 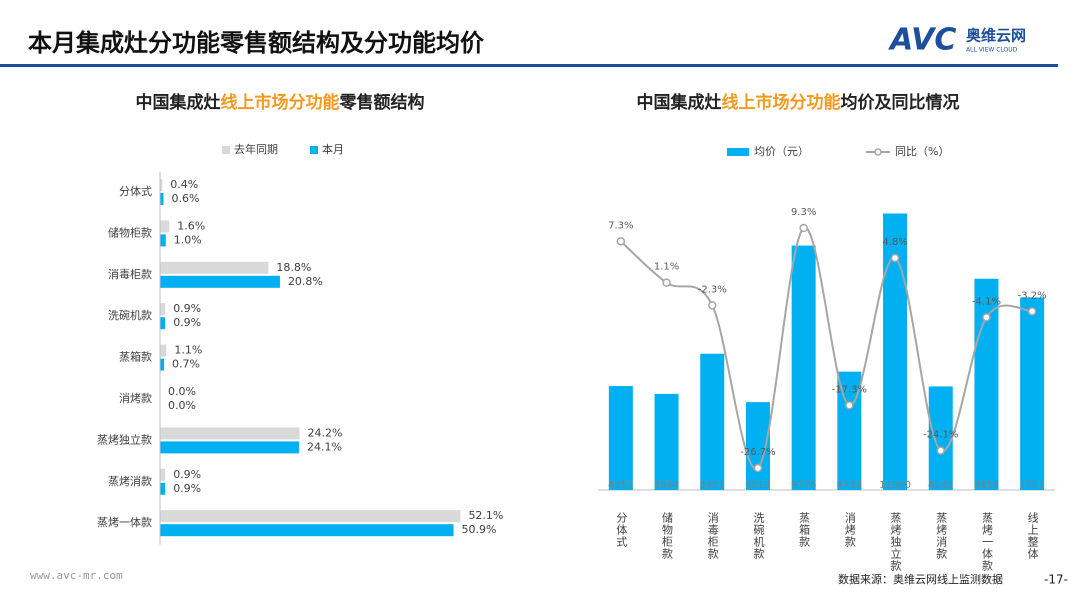 What do you see at coordinates (529, 65) in the screenshot?
I see `header-rule` at bounding box center [529, 65].